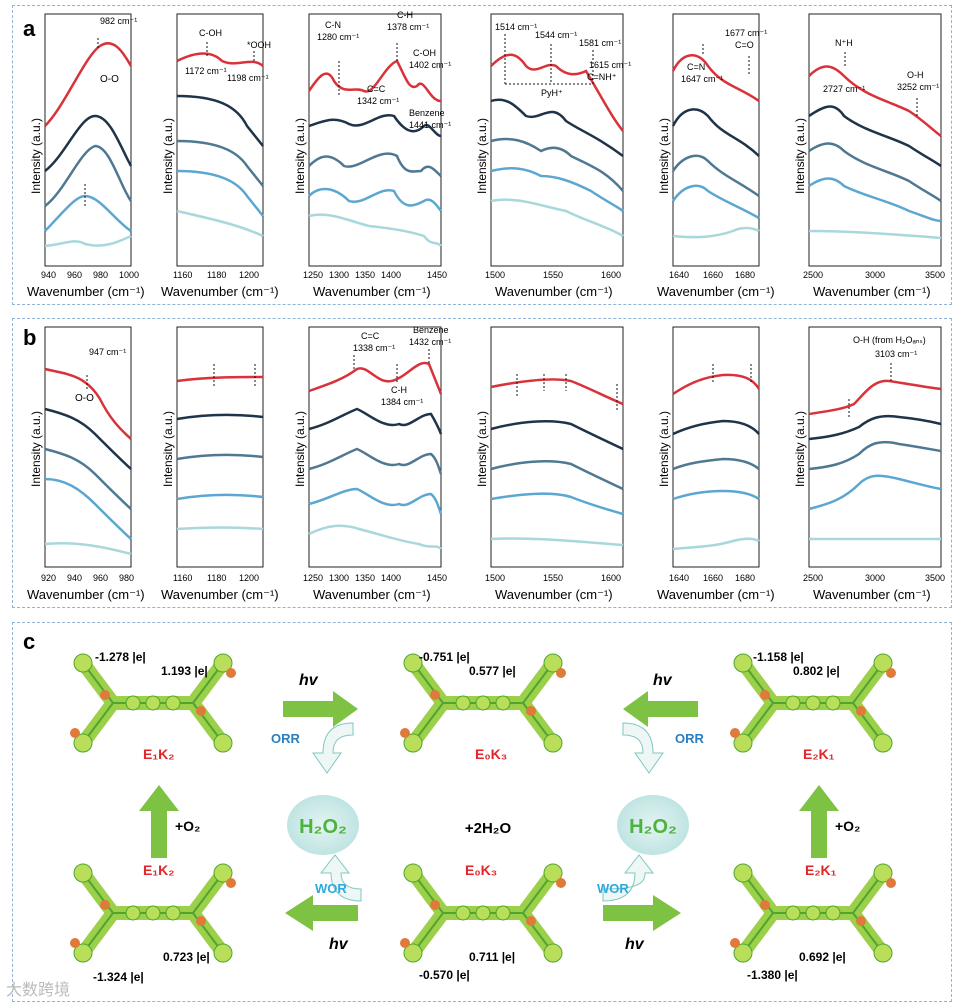  What do you see at coordinates (702, 79) in the screenshot?
I see `svg-text: 1647 cm⁻¹` at bounding box center [702, 79].